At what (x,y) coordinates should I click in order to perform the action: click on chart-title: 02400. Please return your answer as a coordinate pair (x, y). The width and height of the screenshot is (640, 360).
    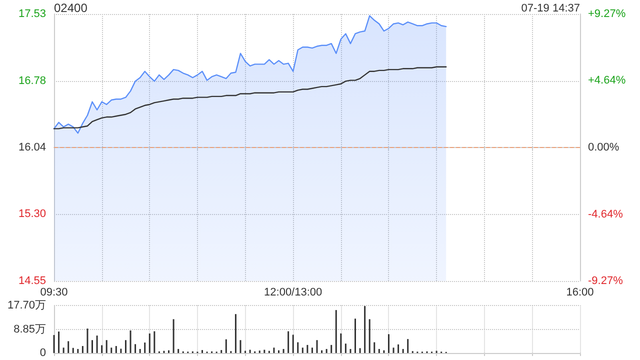
    Looking at the image, I should click on (71, 8).